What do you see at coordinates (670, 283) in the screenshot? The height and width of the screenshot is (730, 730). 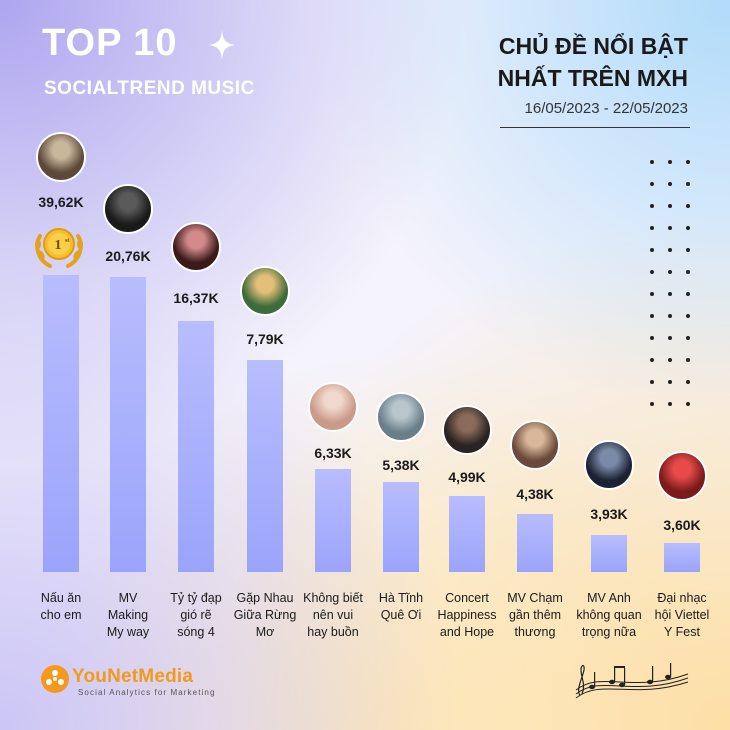 I see `decorative-dots` at bounding box center [670, 283].